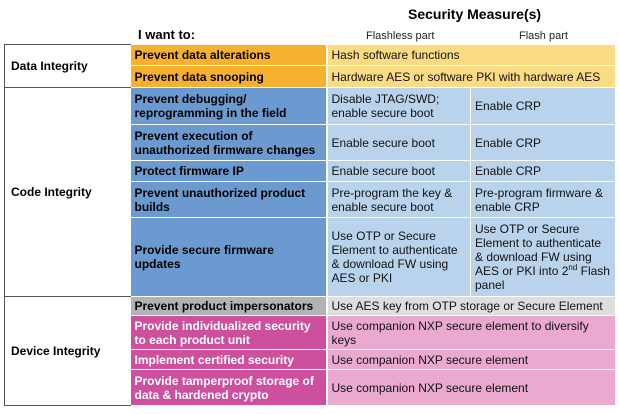 The image size is (619, 414). I want to click on category-device-integrity: Device Integrity, so click(67, 351).